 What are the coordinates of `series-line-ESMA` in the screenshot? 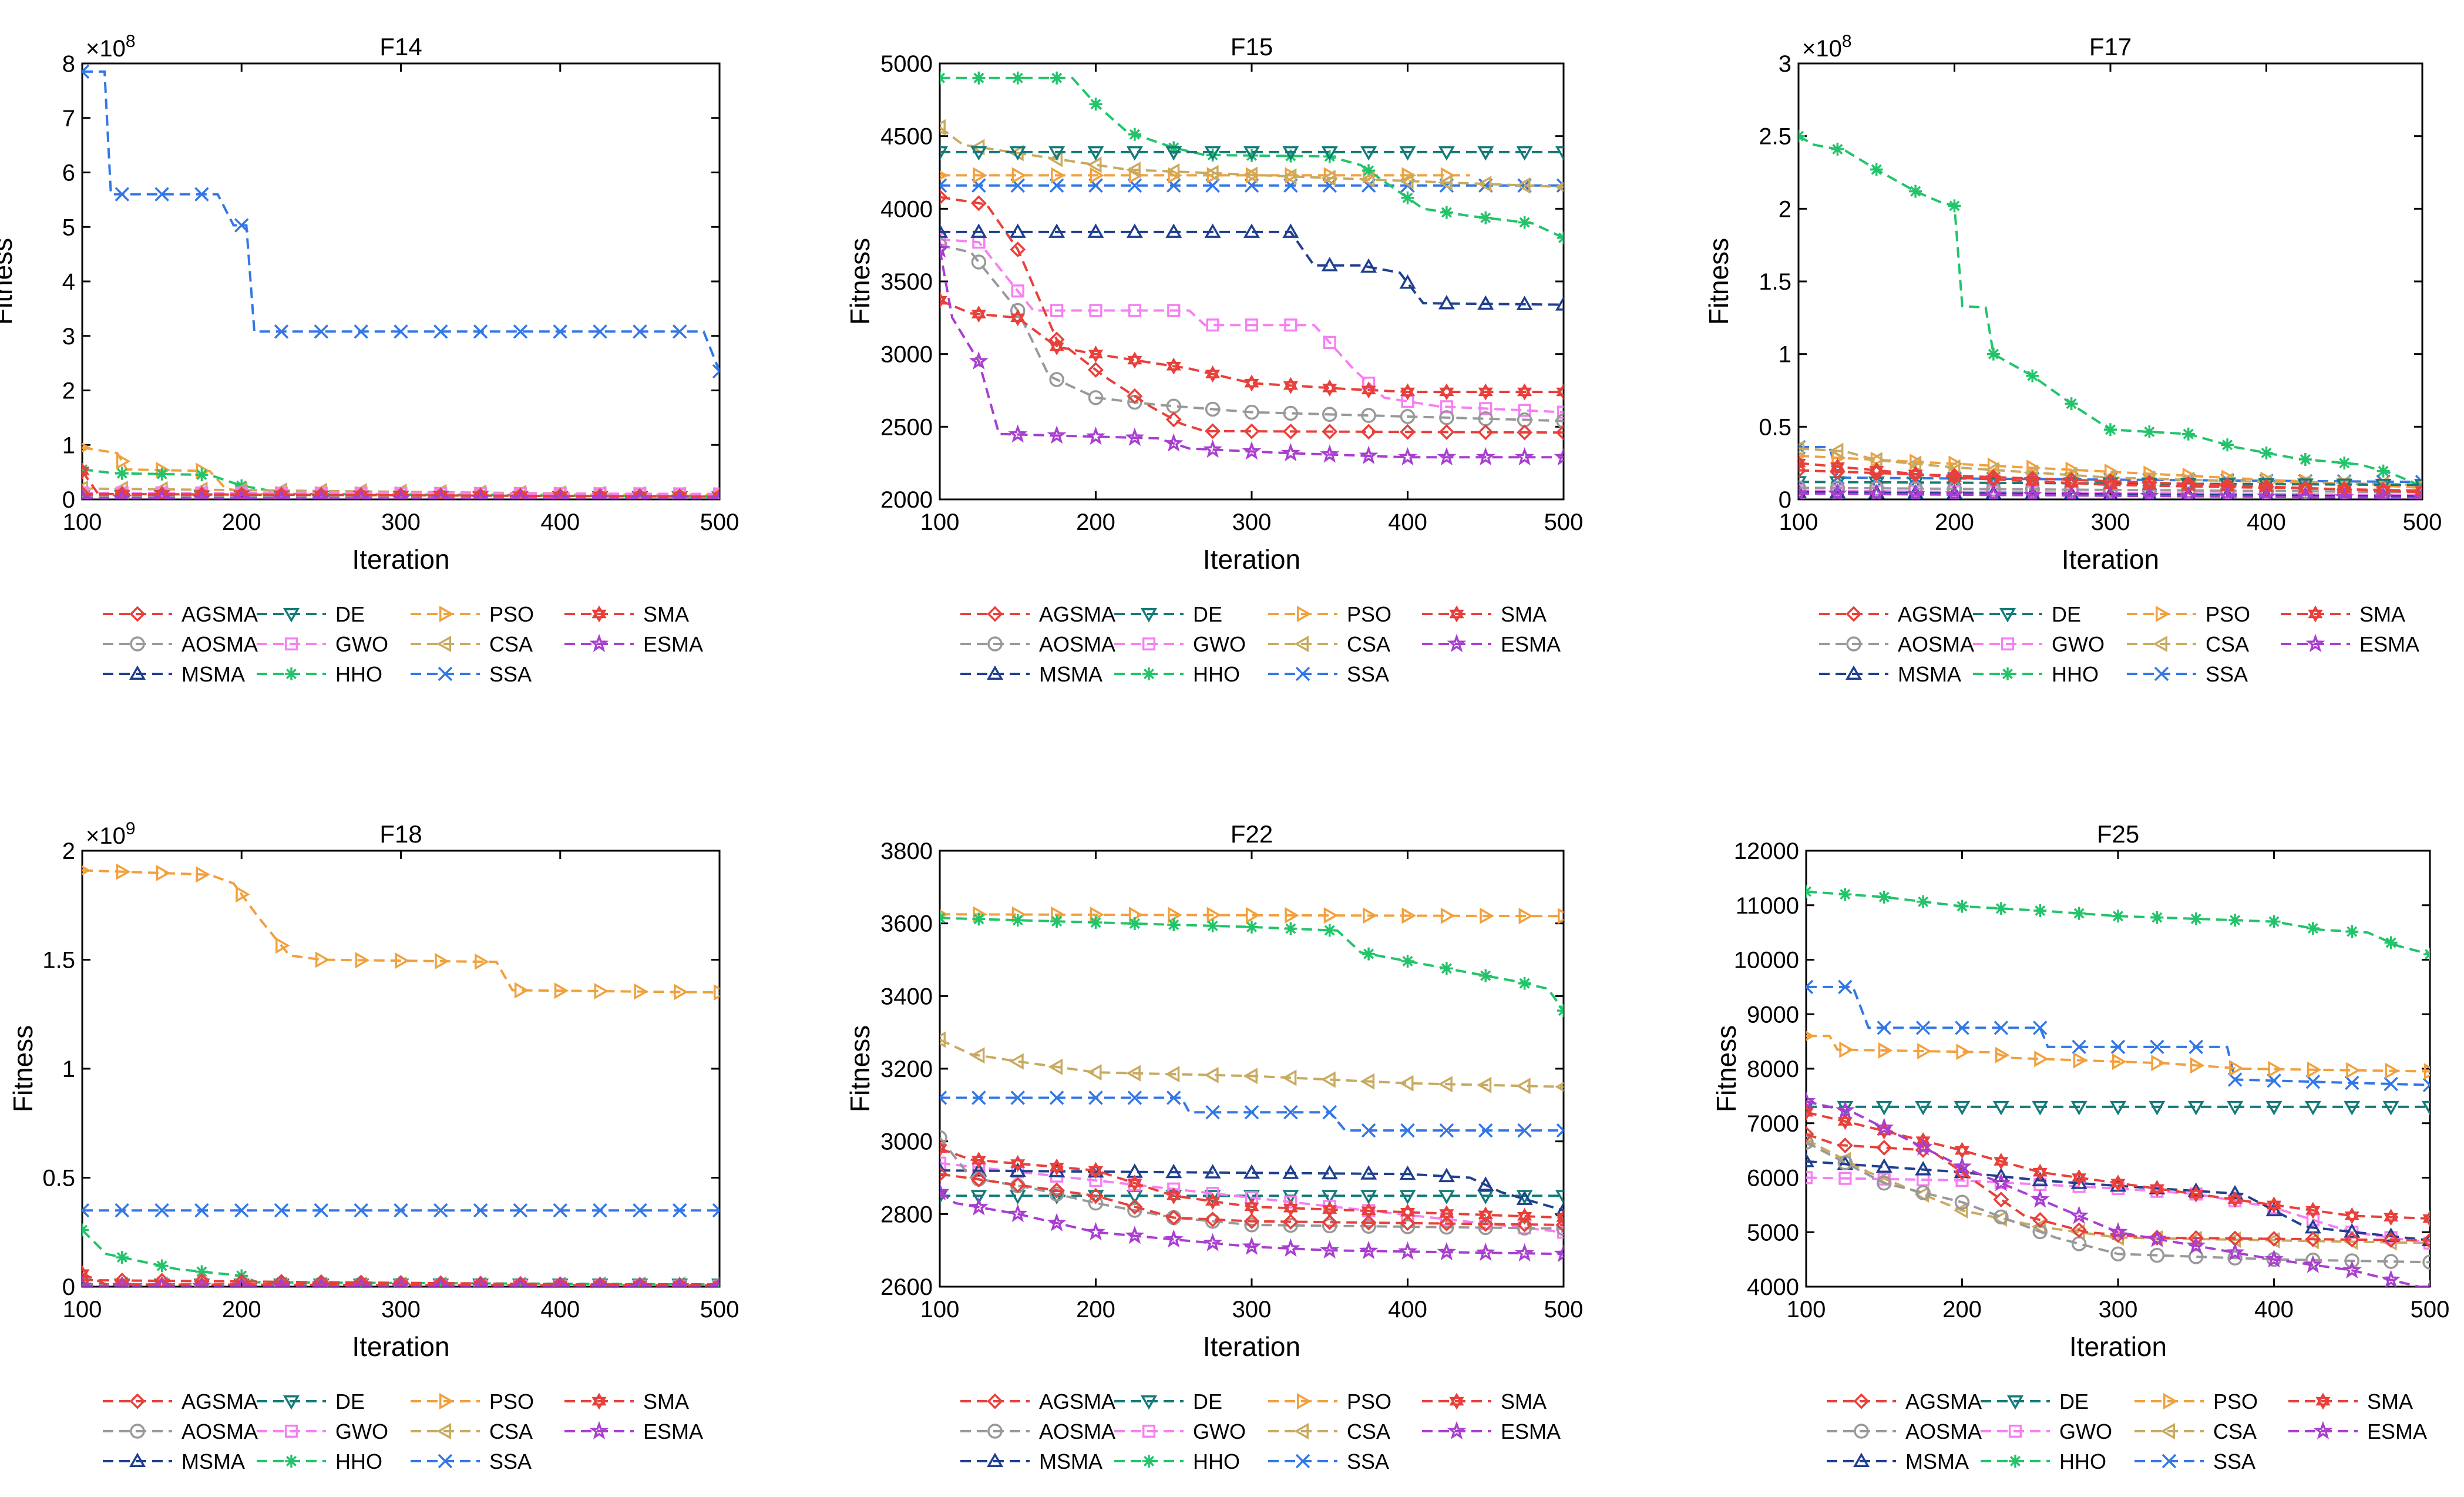 It's located at (401, 498).